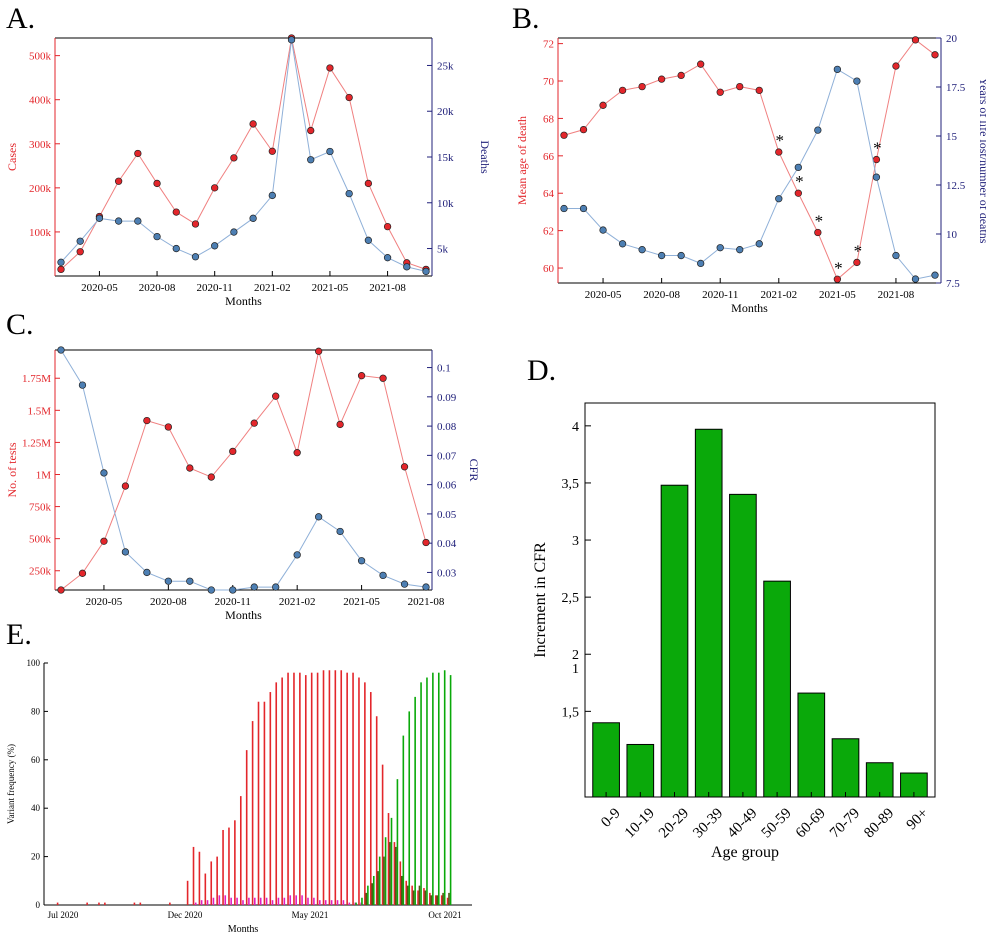 This screenshot has height=934, width=986. What do you see at coordinates (896, 295) in the screenshot?
I see `b-x-tick-label: 2021-08` at bounding box center [896, 295].